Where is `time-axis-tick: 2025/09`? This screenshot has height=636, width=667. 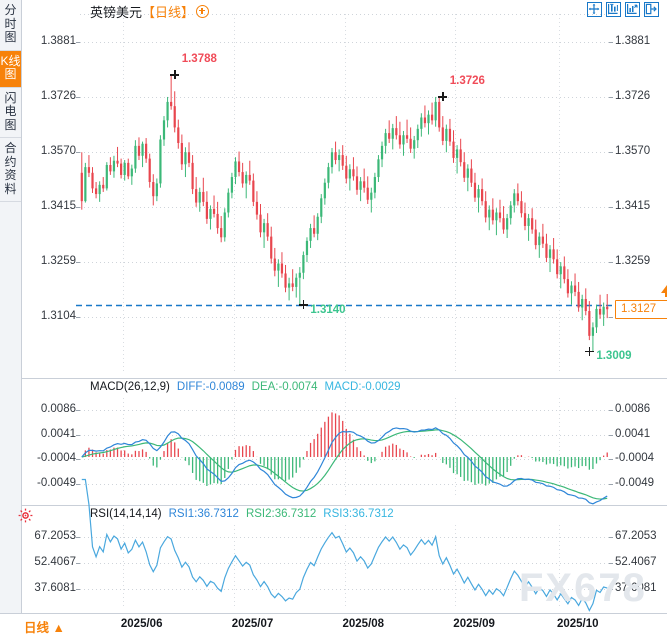 time-axis-tick: 2025/09 is located at coordinates (474, 624).